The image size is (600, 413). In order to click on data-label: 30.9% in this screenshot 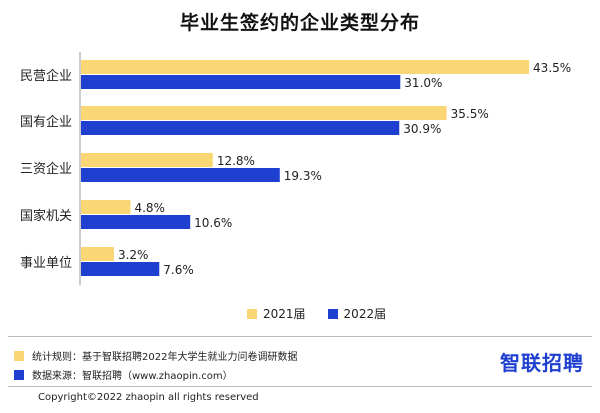, I will do `click(422, 129)`.